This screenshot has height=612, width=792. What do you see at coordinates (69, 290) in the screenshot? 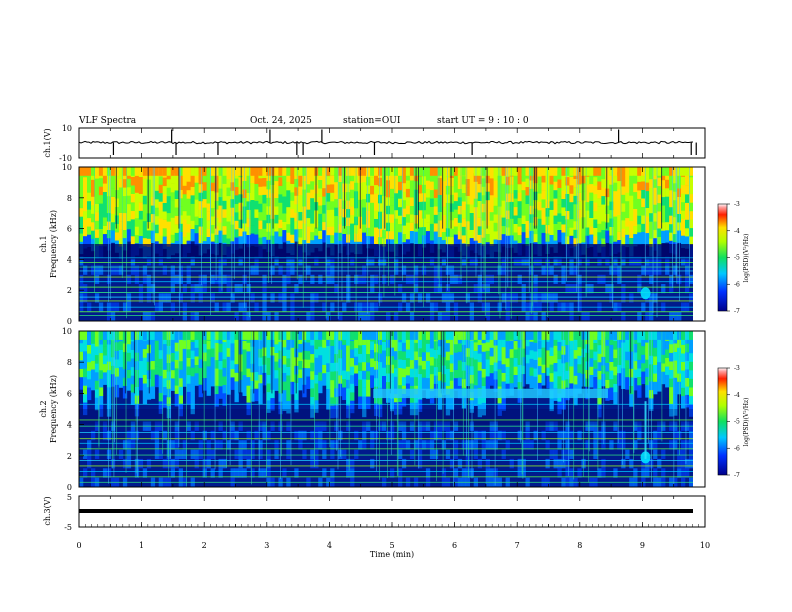
I see `ch1-ytick-label: 2` at bounding box center [69, 290].